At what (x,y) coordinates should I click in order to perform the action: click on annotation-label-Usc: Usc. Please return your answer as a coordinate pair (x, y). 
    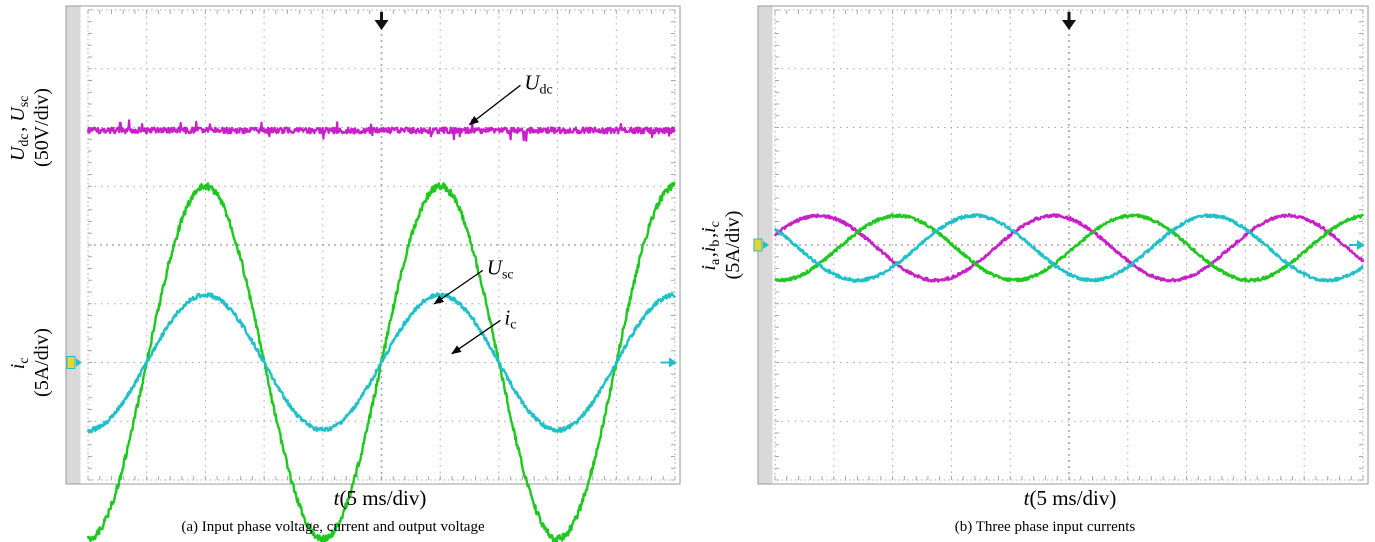
    Looking at the image, I should click on (501, 268).